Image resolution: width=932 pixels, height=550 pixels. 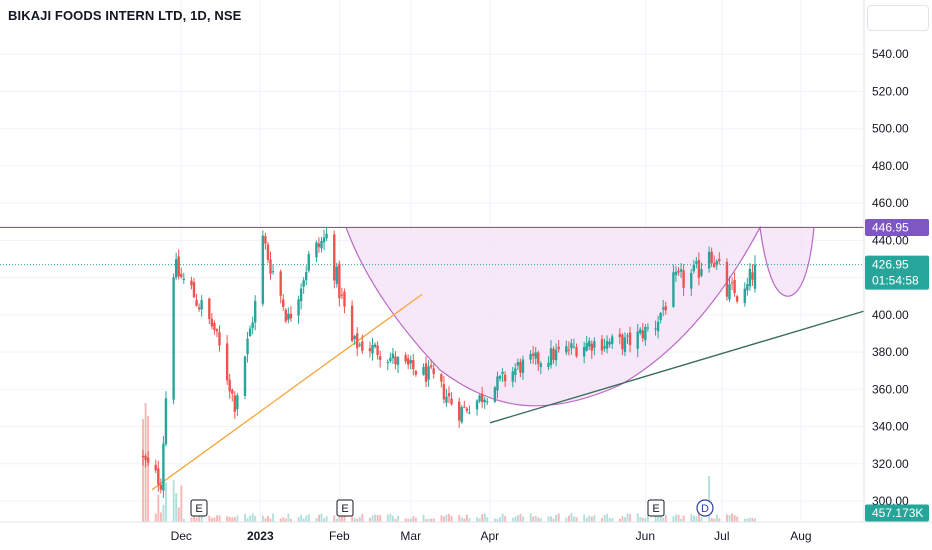 What do you see at coordinates (897, 513) in the screenshot?
I see `volume-badge-bg` at bounding box center [897, 513].